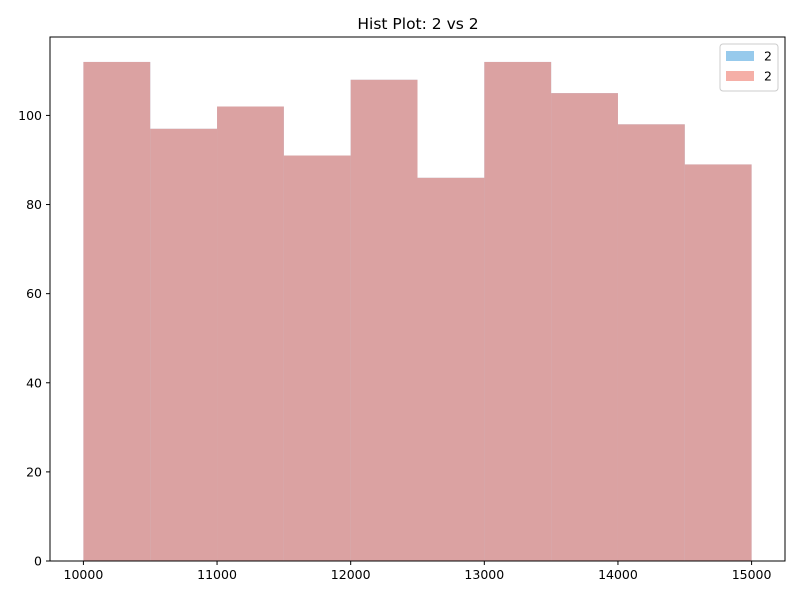 Image resolution: width=800 pixels, height=600 pixels. Describe the element at coordinates (752, 574) in the screenshot. I see `x-tick-label: 15000` at that location.